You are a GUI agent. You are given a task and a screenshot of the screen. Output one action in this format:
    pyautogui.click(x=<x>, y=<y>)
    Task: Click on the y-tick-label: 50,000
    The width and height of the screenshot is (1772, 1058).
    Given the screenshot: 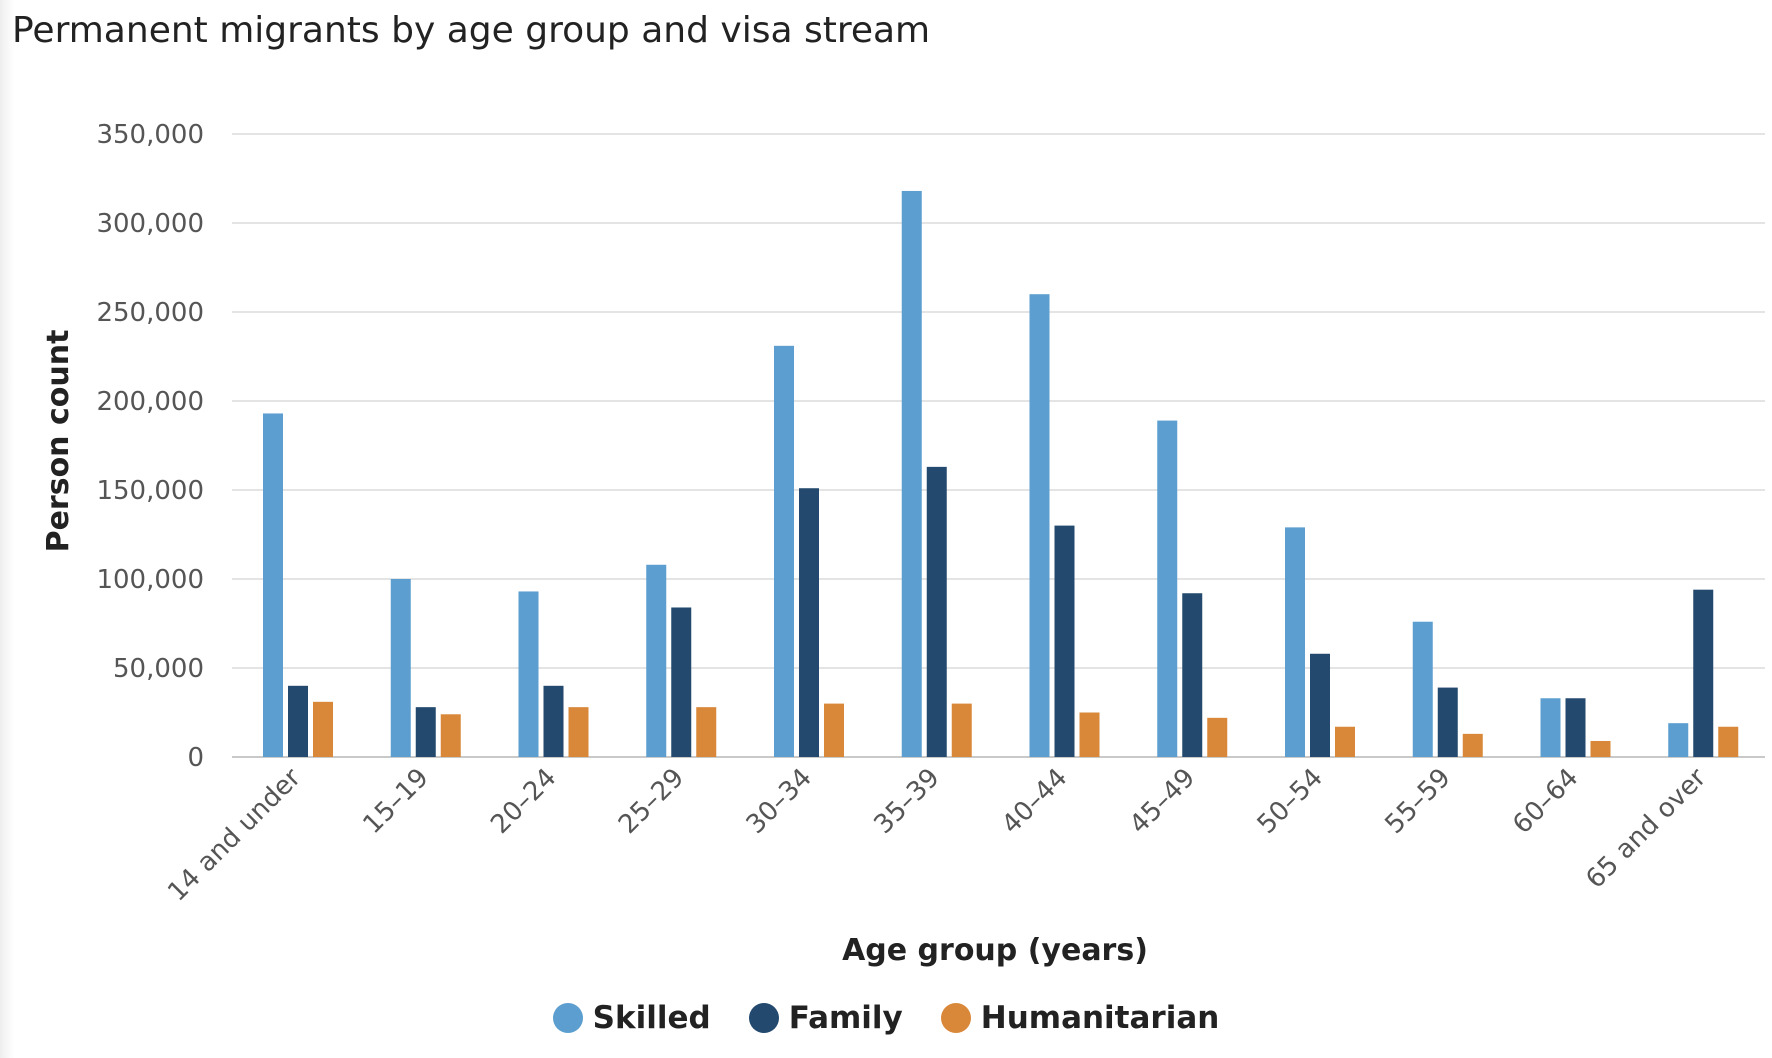 What is the action you would take?
    pyautogui.click(x=158, y=669)
    